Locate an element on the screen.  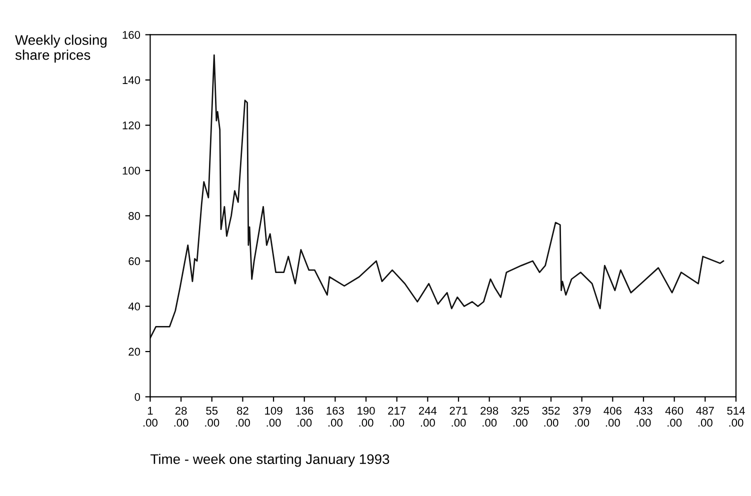
x-tick-label: 244.00 is located at coordinates (427, 416).